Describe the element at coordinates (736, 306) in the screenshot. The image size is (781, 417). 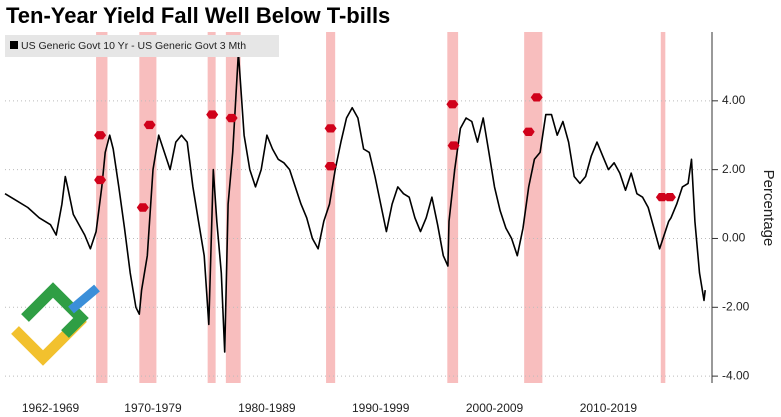
I see `y-tick-label: -2.00` at that location.